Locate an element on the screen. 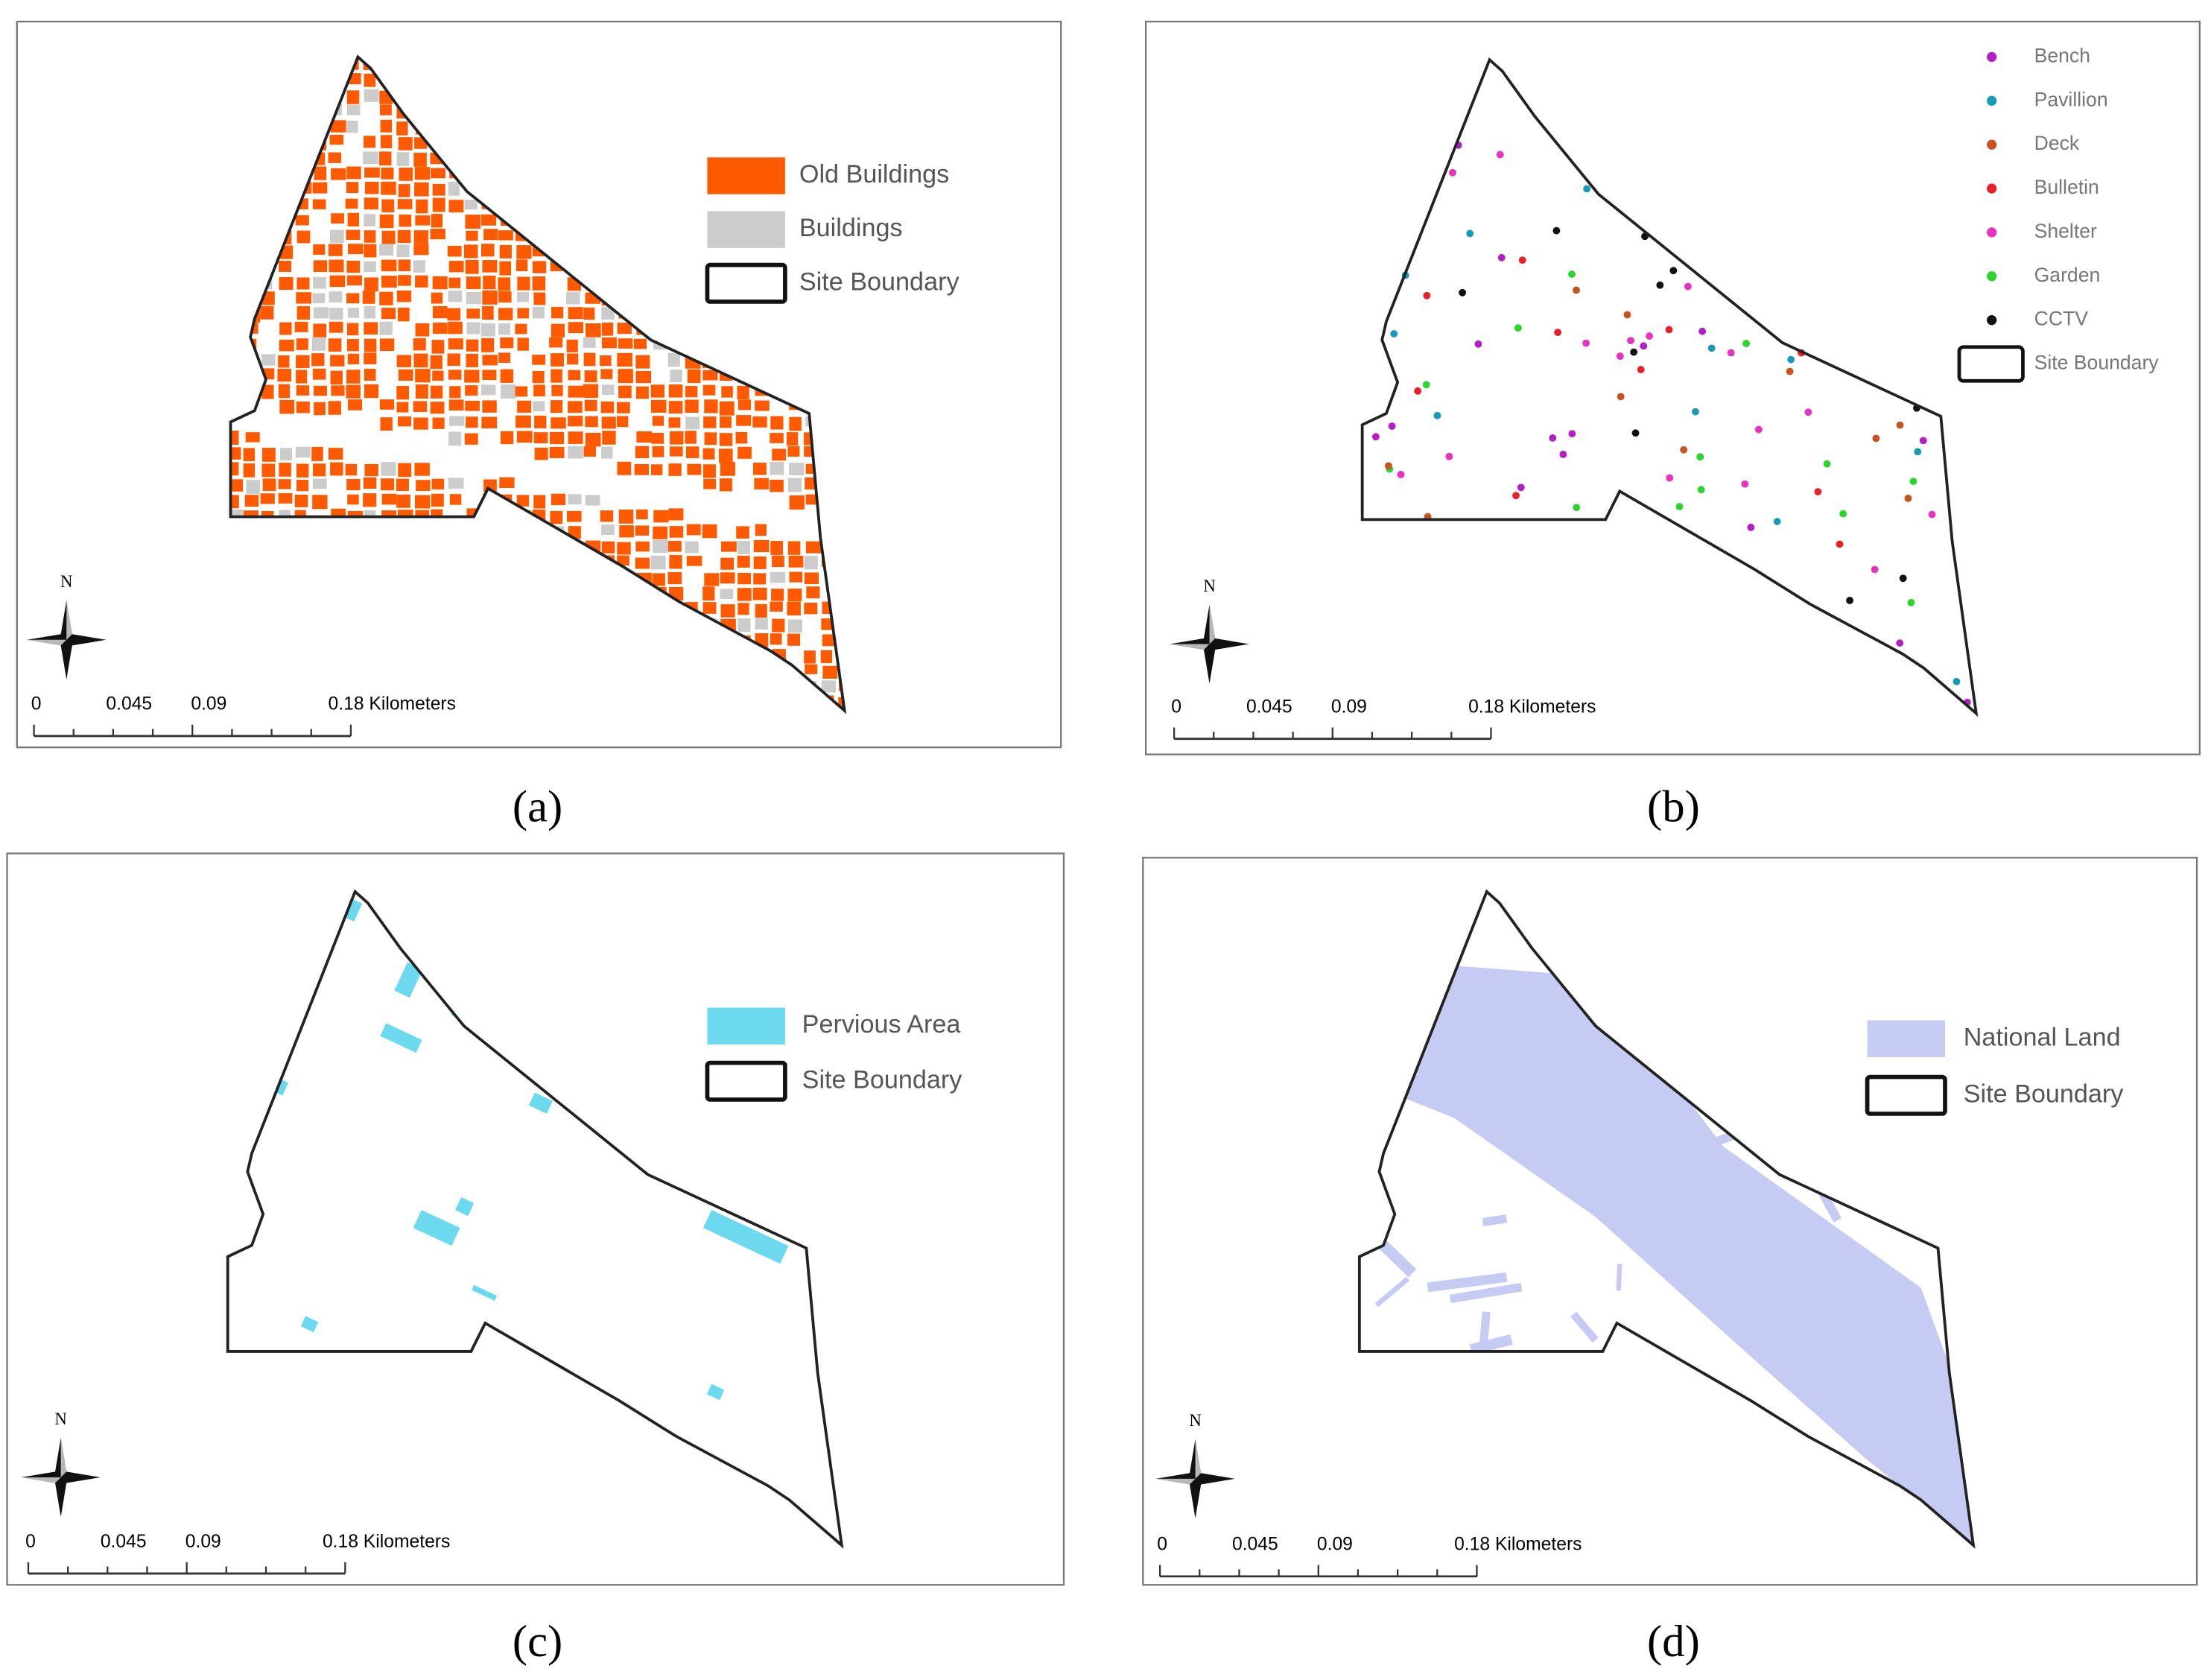 Image resolution: width=2211 pixels, height=1680 pixels. legend-label: CCTV is located at coordinates (2062, 319).